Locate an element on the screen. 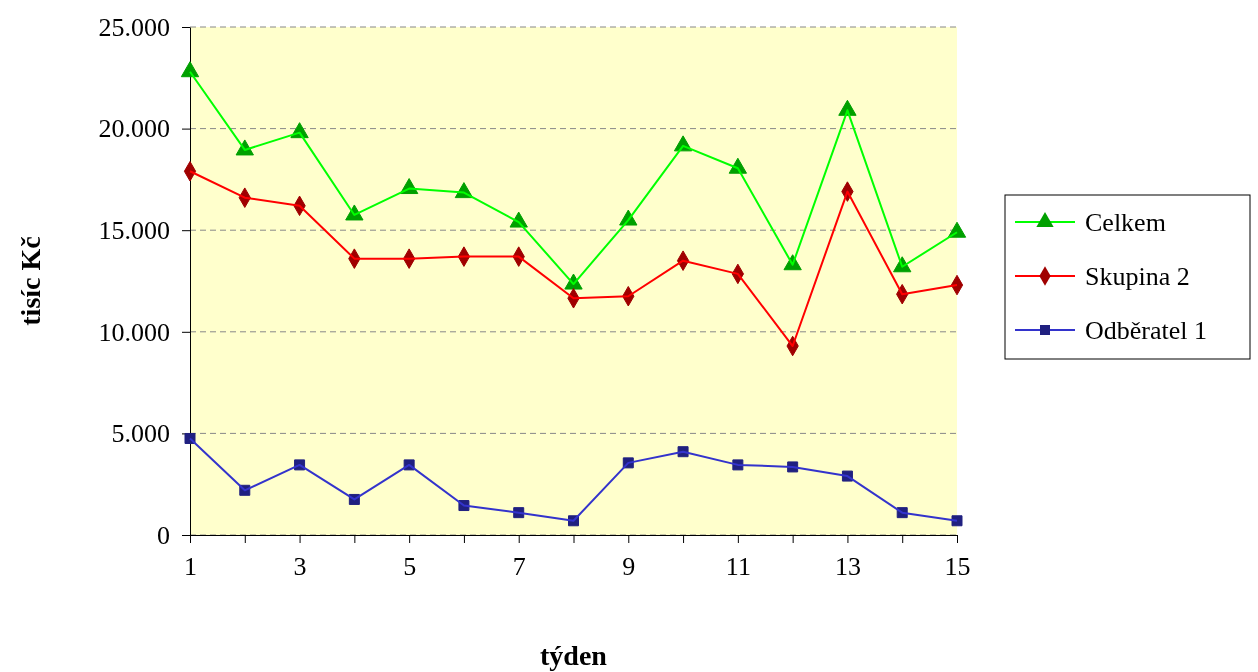 The image size is (1258, 672). x-tick-label: 11 is located at coordinates (738, 567).